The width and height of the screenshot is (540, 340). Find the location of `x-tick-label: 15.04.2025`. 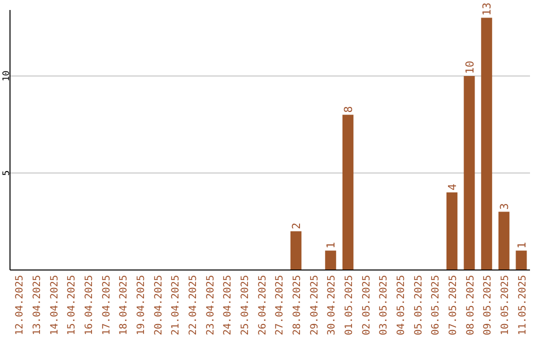

x-tick-label: 15.04.2025 is located at coordinates (72, 305).